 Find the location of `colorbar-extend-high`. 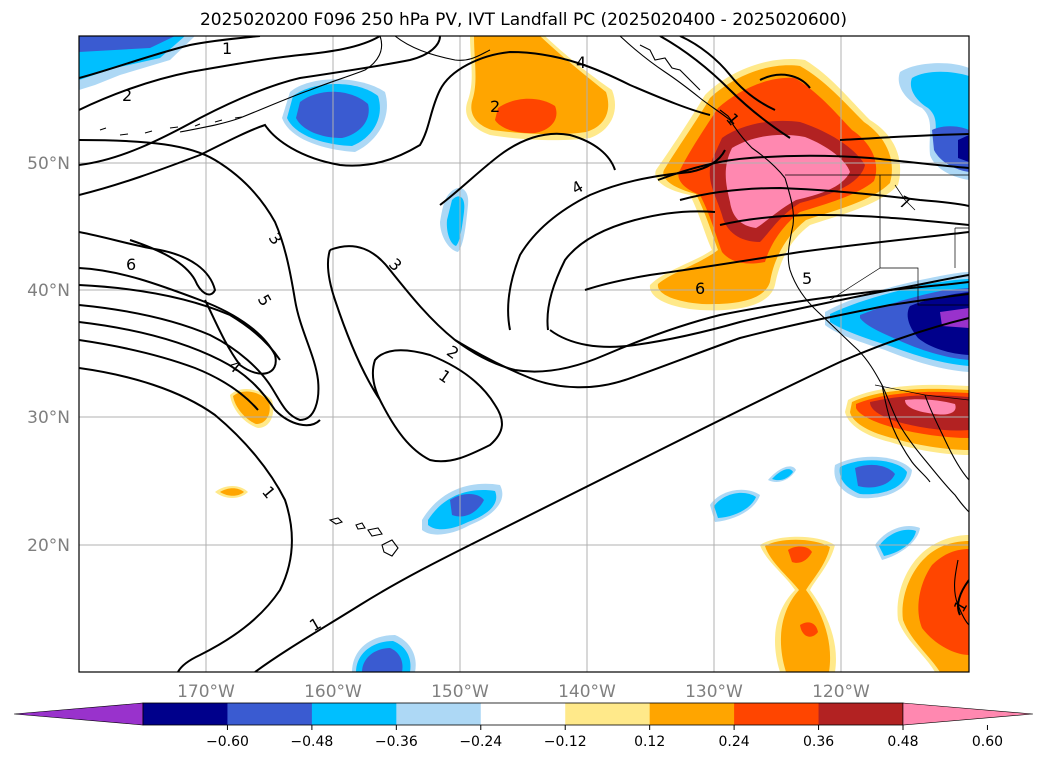

colorbar-extend-high is located at coordinates (968, 714).